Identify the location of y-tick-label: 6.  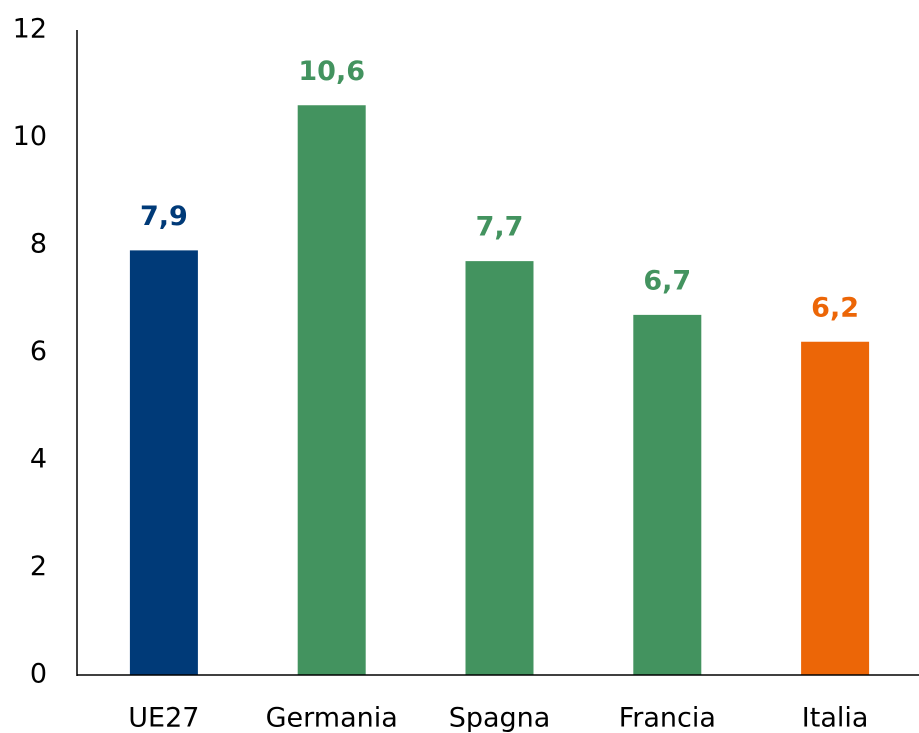
(38, 351).